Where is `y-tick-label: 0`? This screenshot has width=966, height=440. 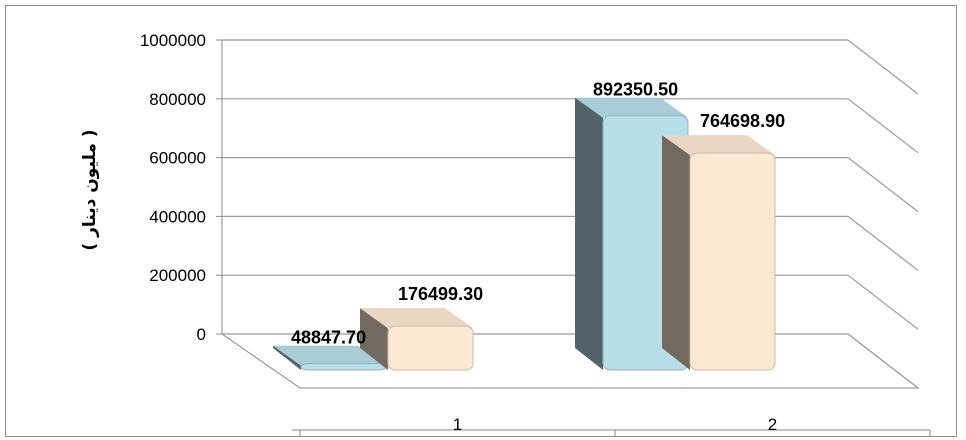 y-tick-label: 0 is located at coordinates (201, 334).